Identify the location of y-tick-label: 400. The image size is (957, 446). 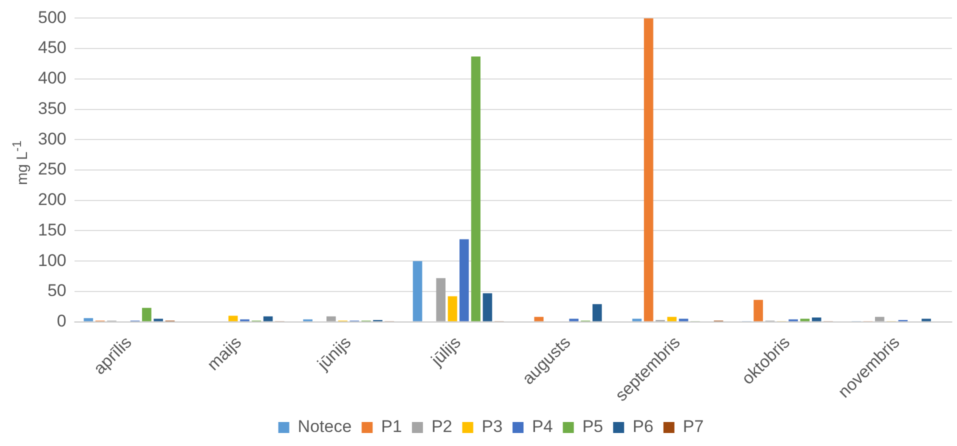
(52, 78).